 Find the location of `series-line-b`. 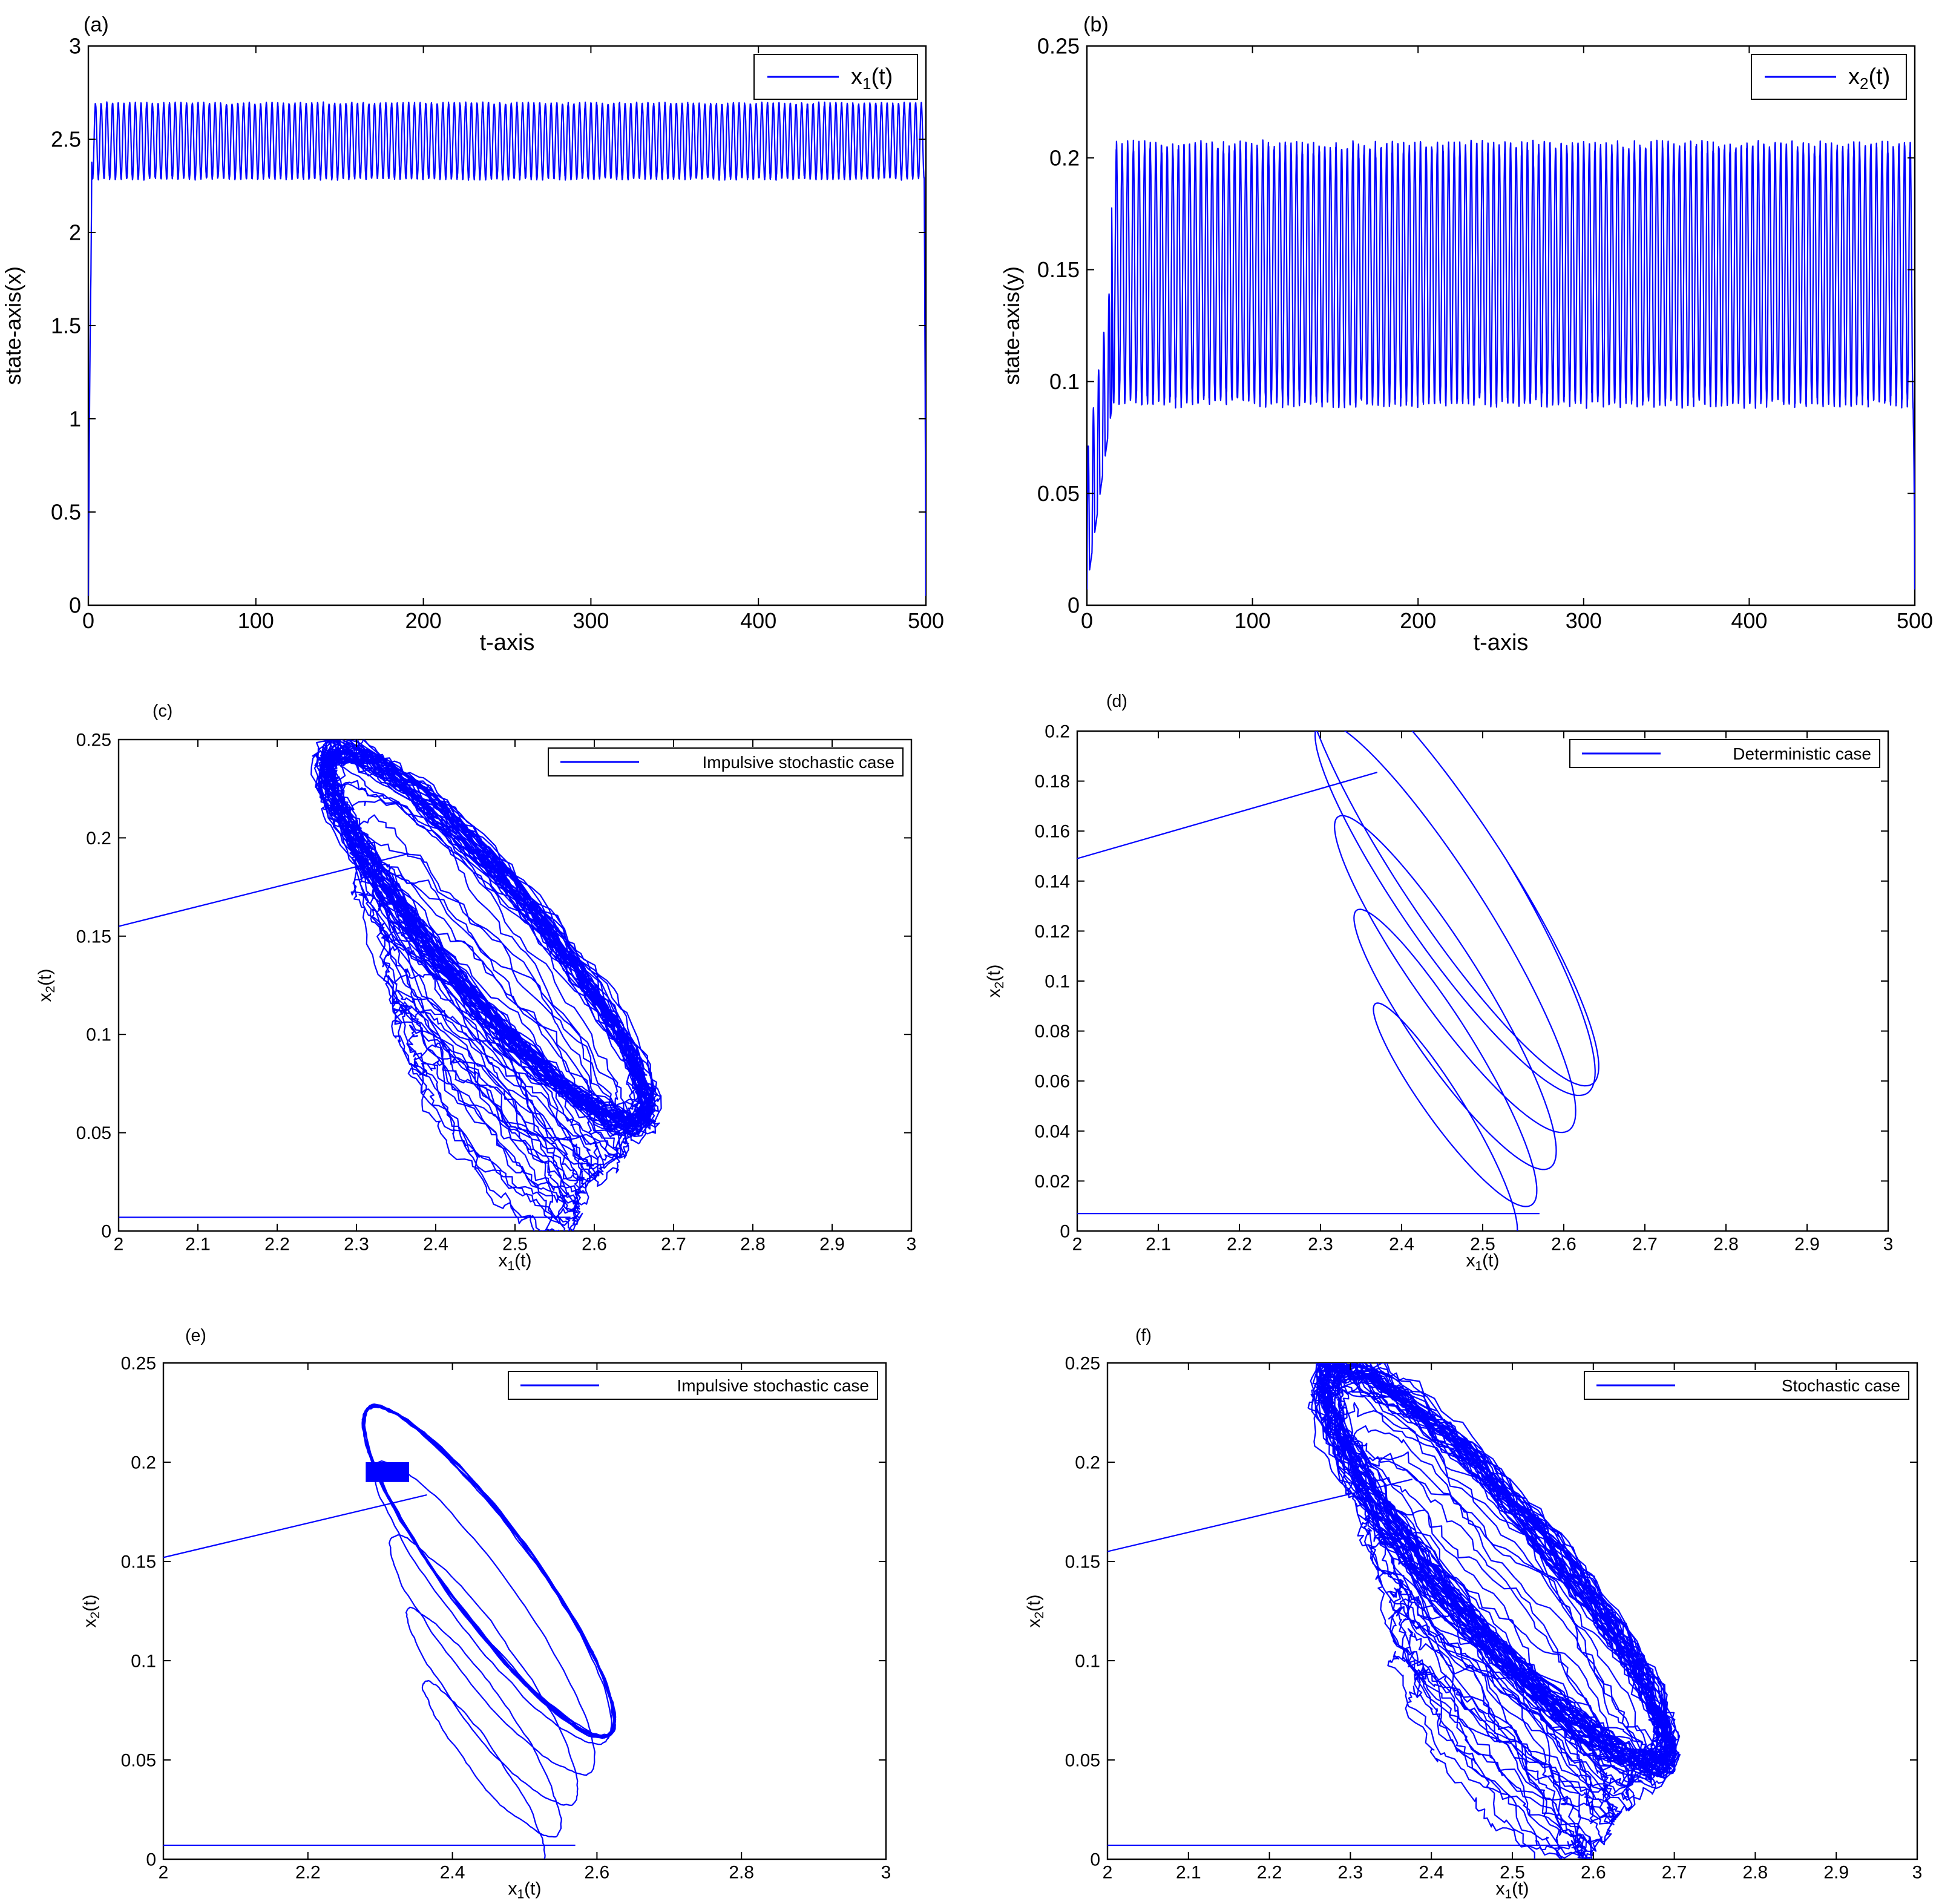

series-line-b is located at coordinates (1501, 364).